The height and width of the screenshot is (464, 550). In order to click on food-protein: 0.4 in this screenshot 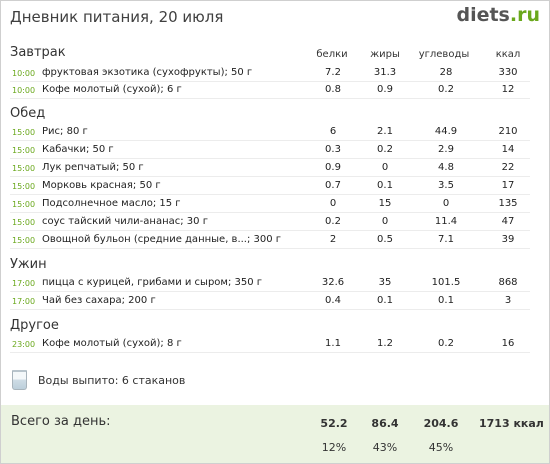, I will do `click(333, 300)`.